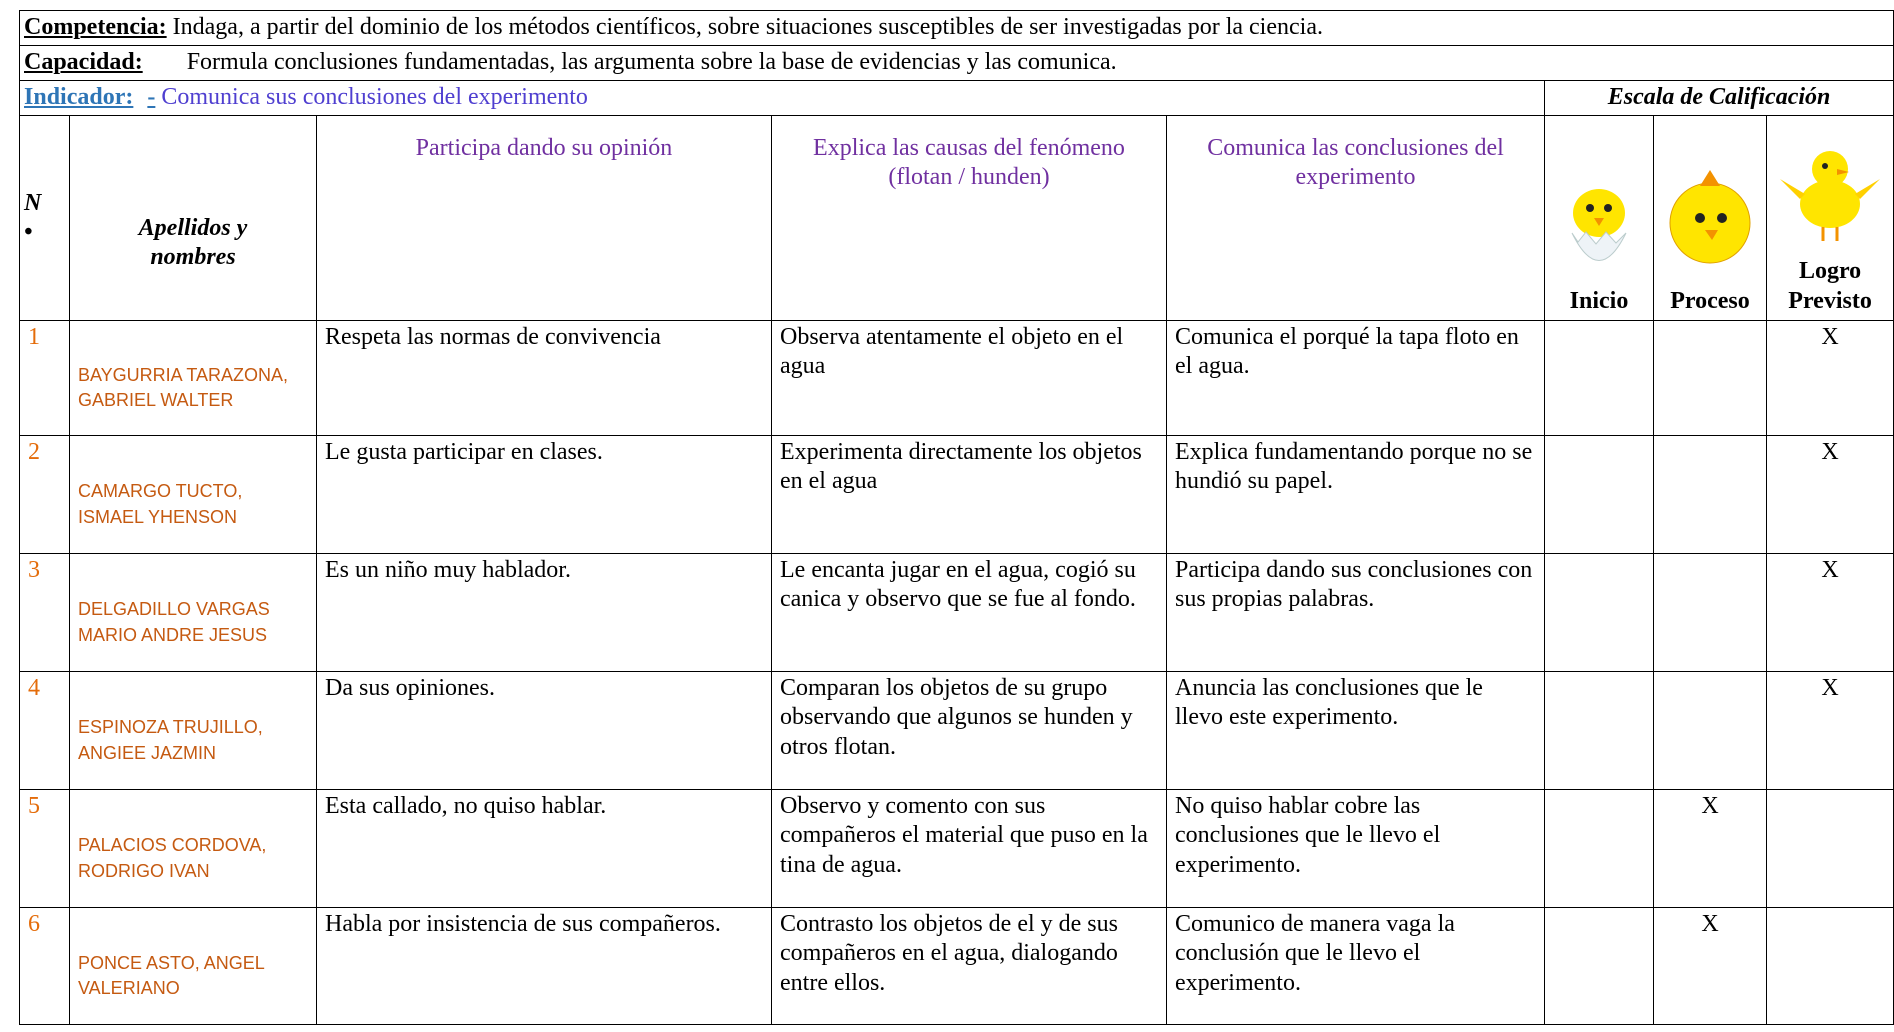 Image resolution: width=1894 pixels, height=1032 pixels. I want to click on number: 6, so click(44, 966).